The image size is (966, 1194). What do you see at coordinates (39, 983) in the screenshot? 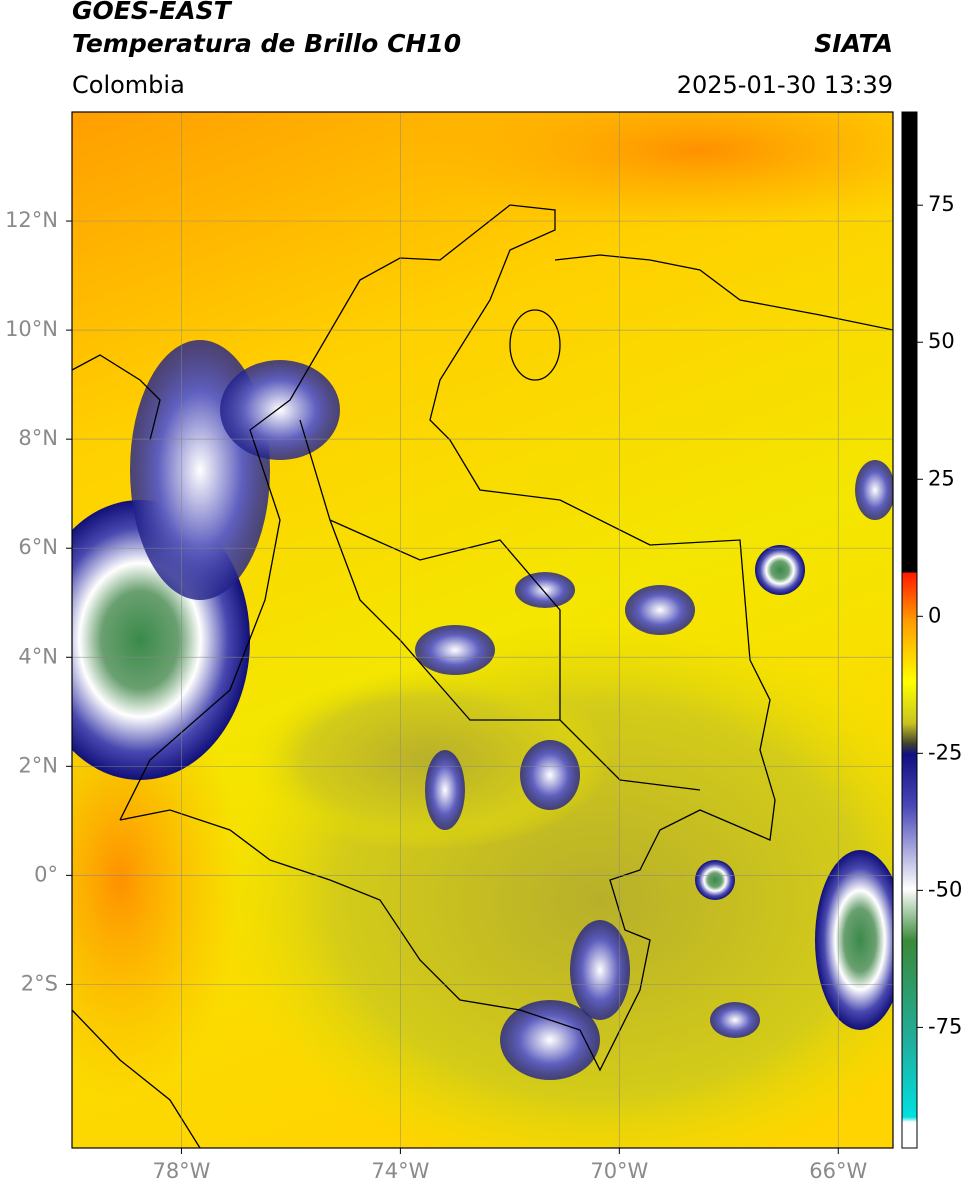
I see `y-tick-label: 2°S` at bounding box center [39, 983].